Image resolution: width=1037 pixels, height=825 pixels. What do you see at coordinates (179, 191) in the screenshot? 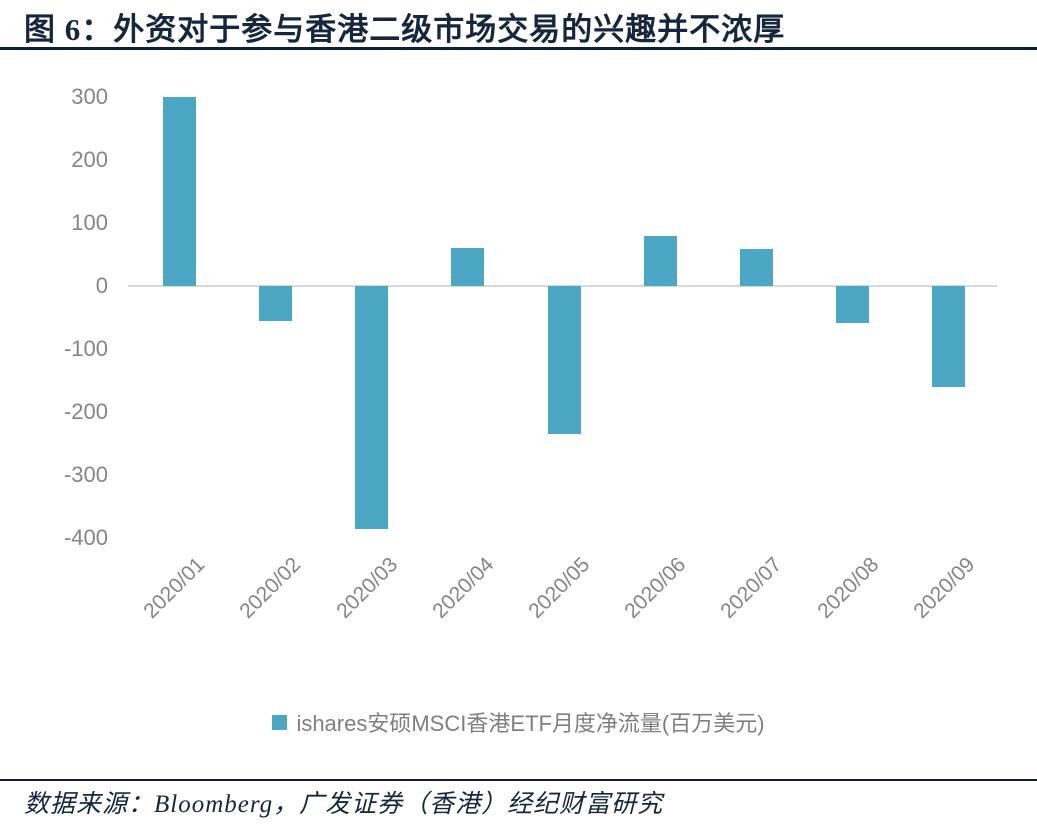
I see `bar-2020/01` at bounding box center [179, 191].